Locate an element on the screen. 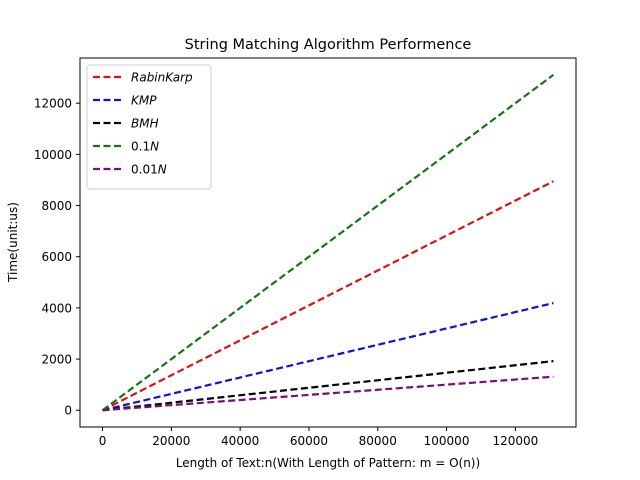 The width and height of the screenshot is (640, 480). legend-label: RabinKarp is located at coordinates (162, 78).